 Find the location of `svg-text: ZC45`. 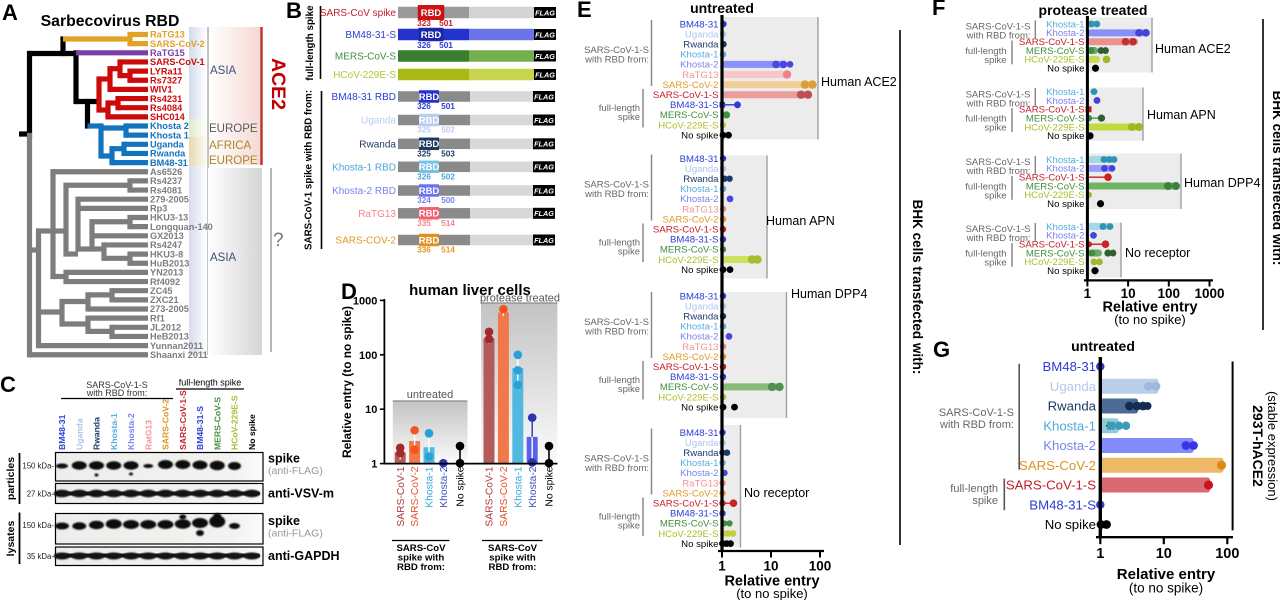

svg-text: ZC45 is located at coordinates (161, 291).